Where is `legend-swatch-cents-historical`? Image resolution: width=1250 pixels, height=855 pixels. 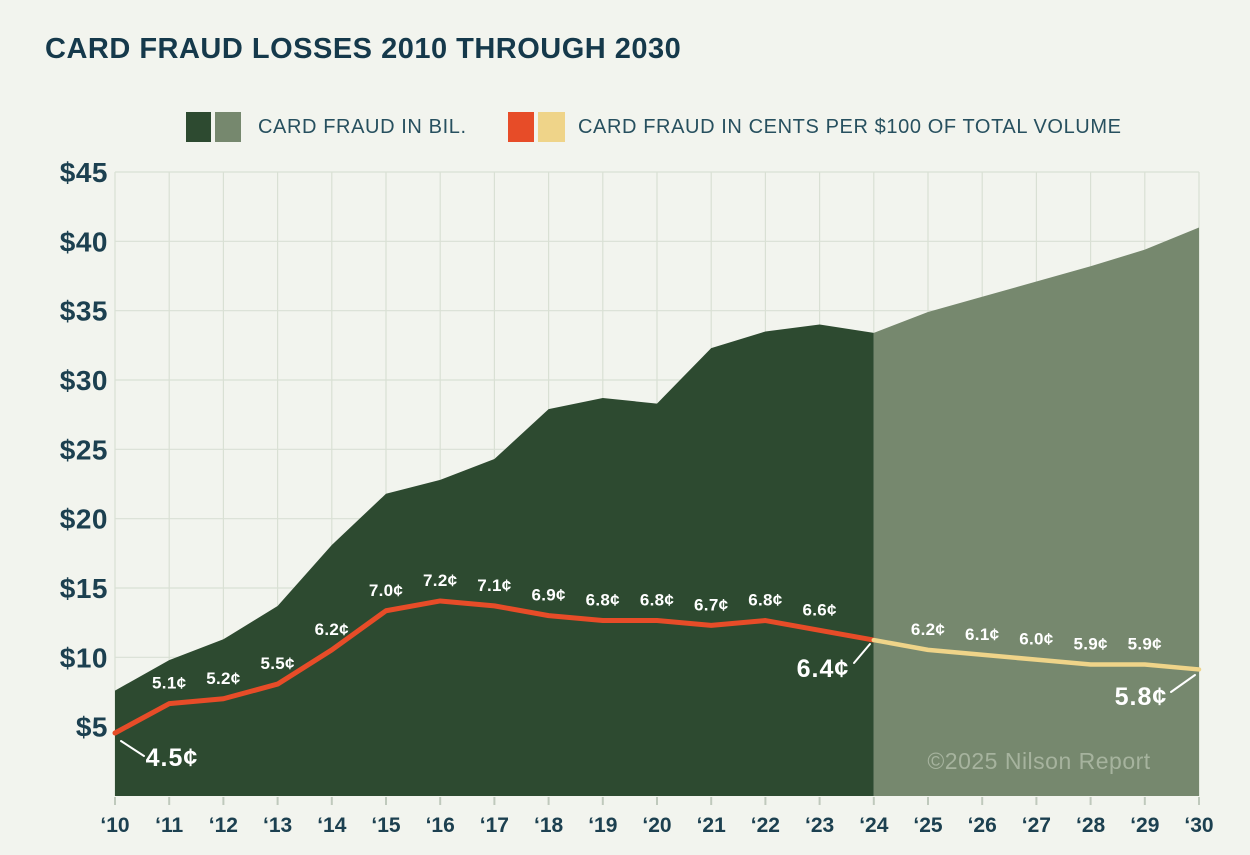
legend-swatch-cents-historical is located at coordinates (521, 127).